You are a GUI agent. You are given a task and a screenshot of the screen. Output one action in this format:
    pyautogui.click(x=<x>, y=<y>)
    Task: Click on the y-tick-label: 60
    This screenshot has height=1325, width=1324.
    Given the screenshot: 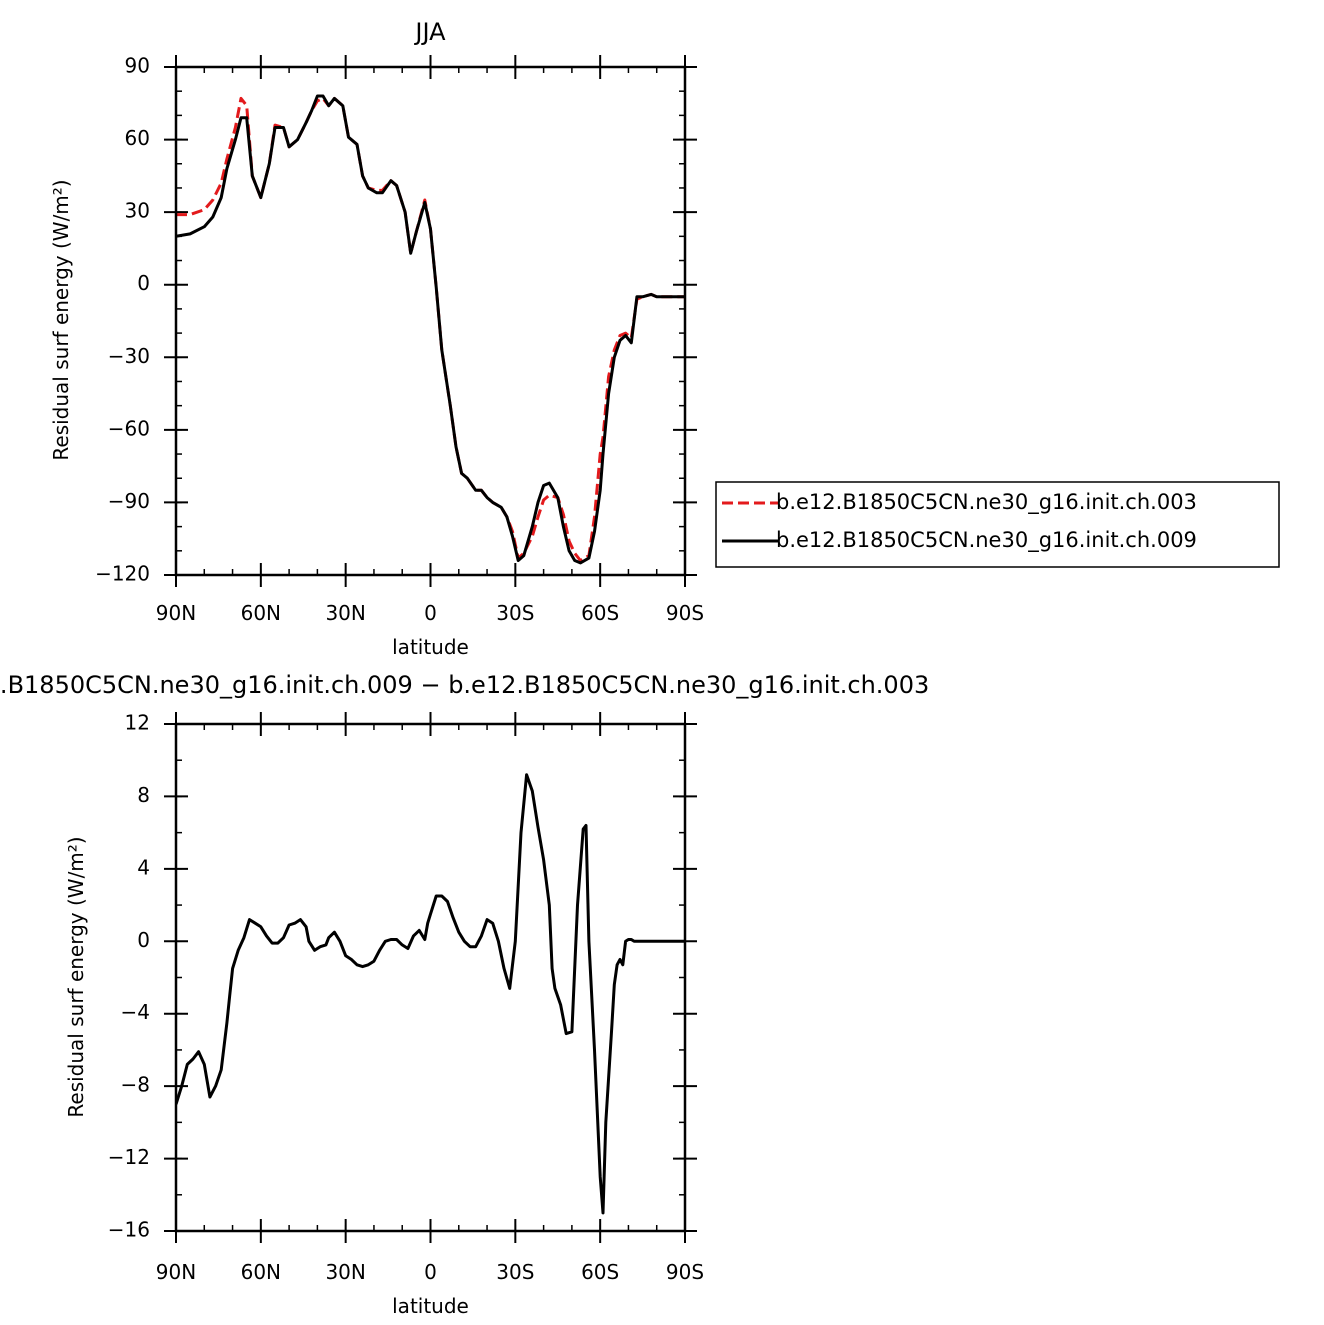 What is the action you would take?
    pyautogui.click(x=137, y=138)
    